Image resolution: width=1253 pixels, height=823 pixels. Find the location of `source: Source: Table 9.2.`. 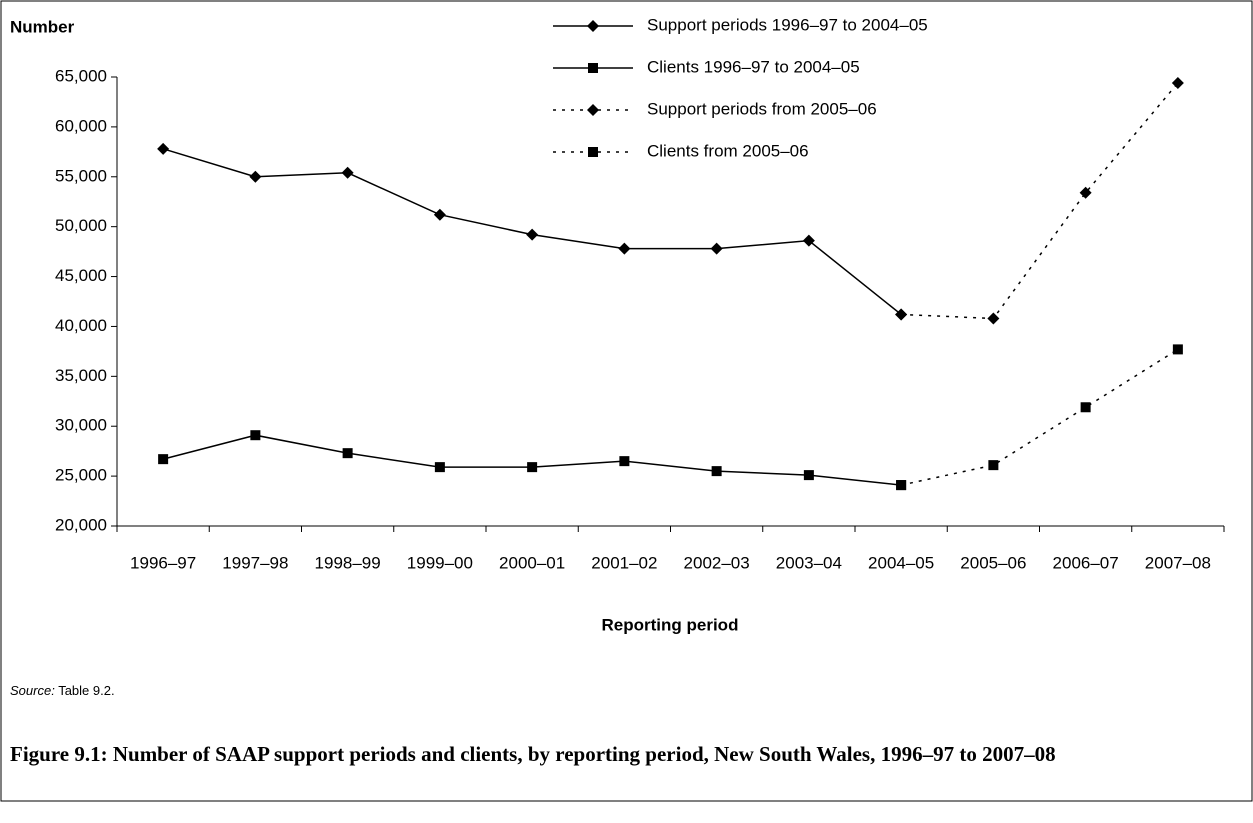

source: Source: Table 9.2. is located at coordinates (62, 690).